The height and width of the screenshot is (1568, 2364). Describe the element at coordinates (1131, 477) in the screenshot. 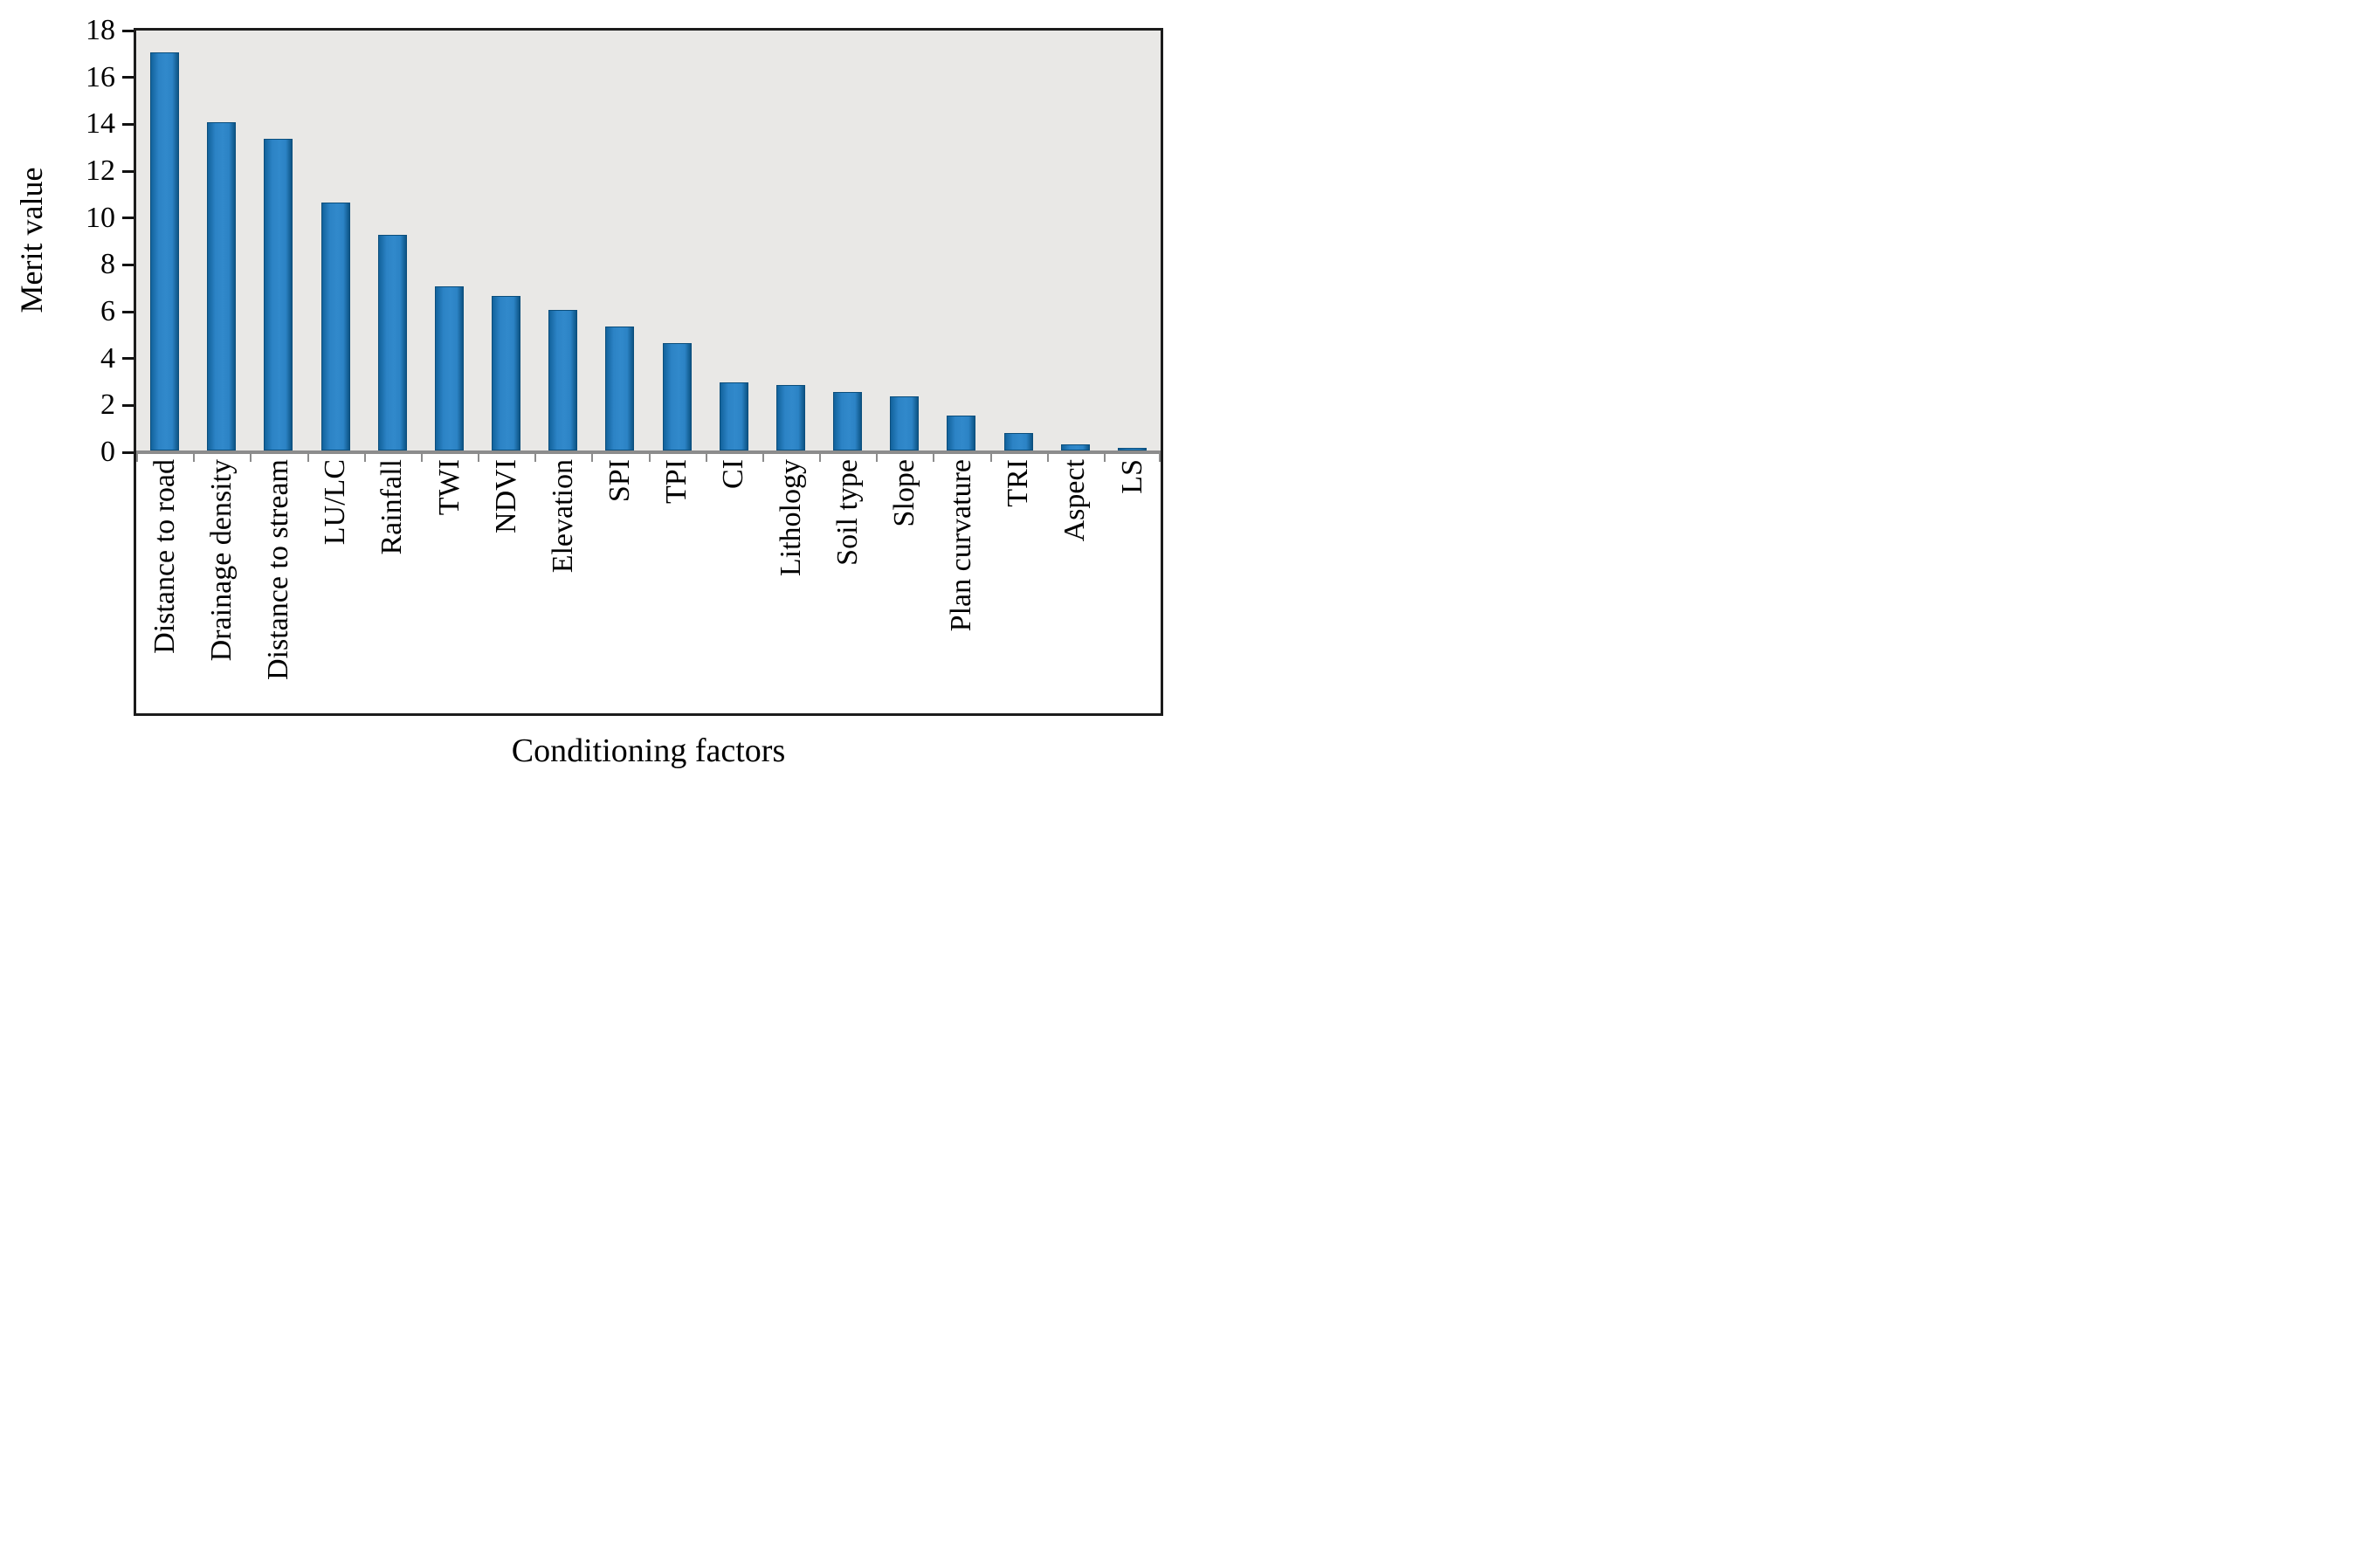

I see `x-tick-label-text: LS` at that location.